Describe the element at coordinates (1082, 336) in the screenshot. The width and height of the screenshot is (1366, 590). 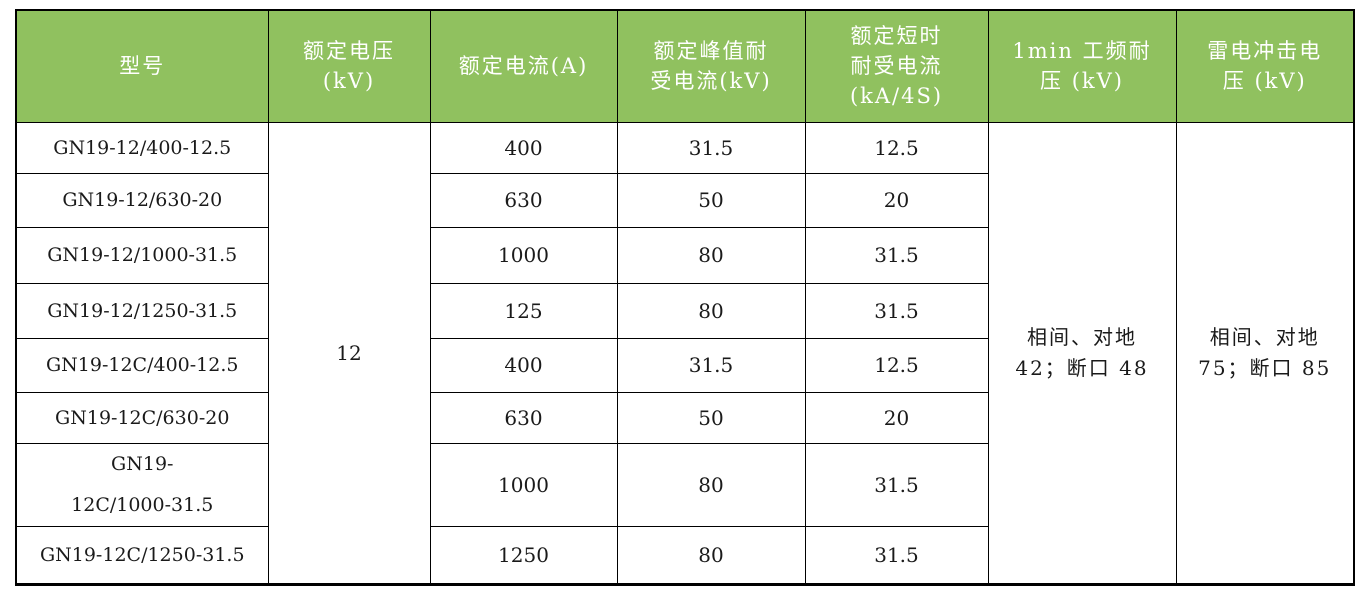
I see `power-freq-text: 相间、对地` at that location.